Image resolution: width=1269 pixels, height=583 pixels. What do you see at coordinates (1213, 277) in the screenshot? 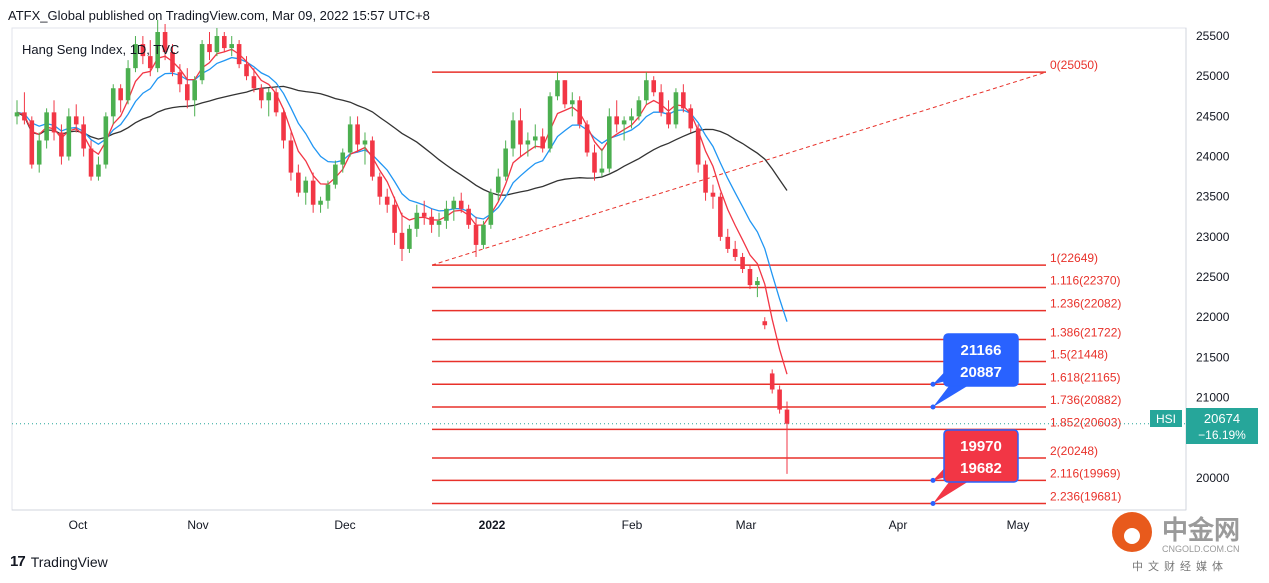
I see `y-tick-label: 22500` at bounding box center [1213, 277].